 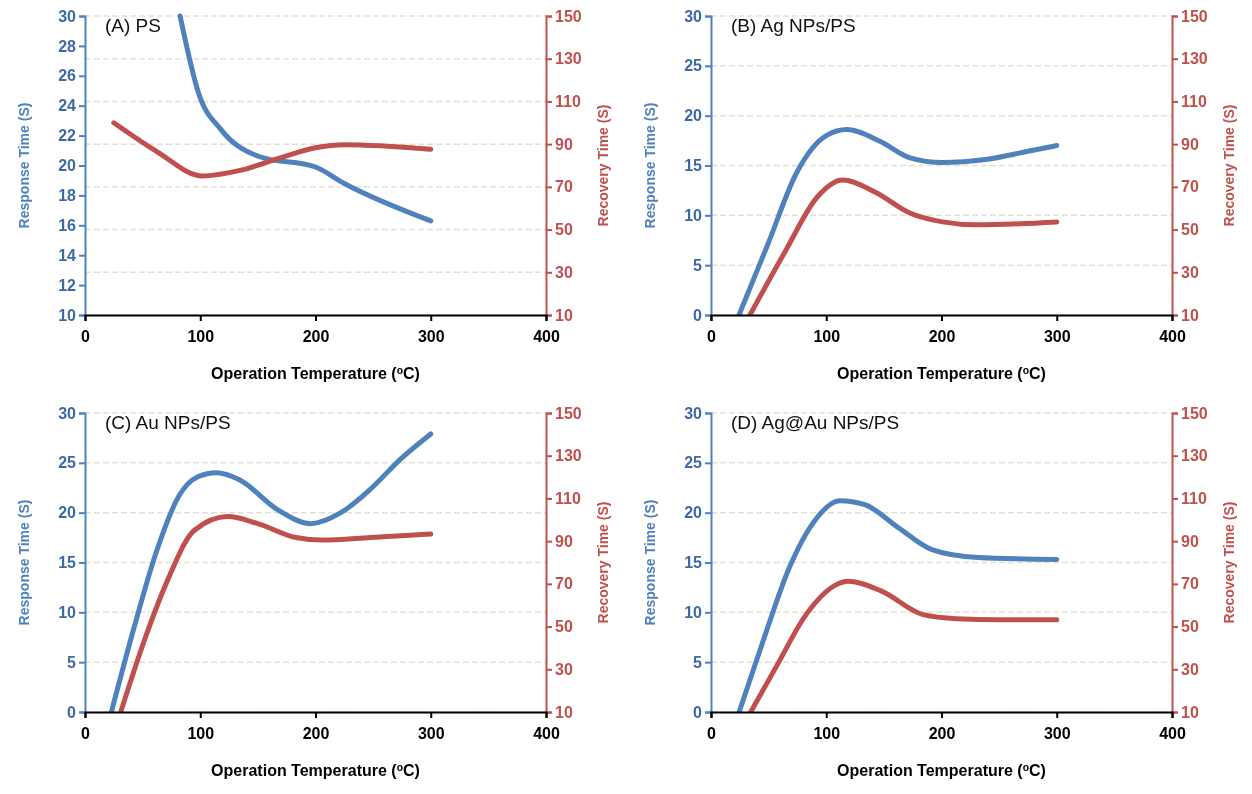 What do you see at coordinates (67, 196) in the screenshot?
I see `y-tick-label: 18` at bounding box center [67, 196].